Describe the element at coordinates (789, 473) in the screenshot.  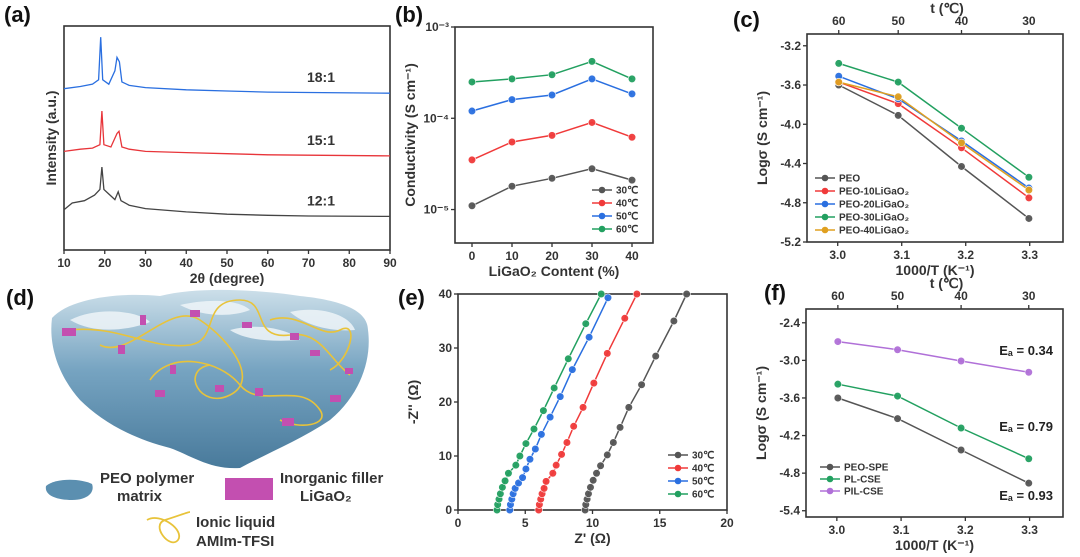
I see `y-tick-label: -4.8` at that location.